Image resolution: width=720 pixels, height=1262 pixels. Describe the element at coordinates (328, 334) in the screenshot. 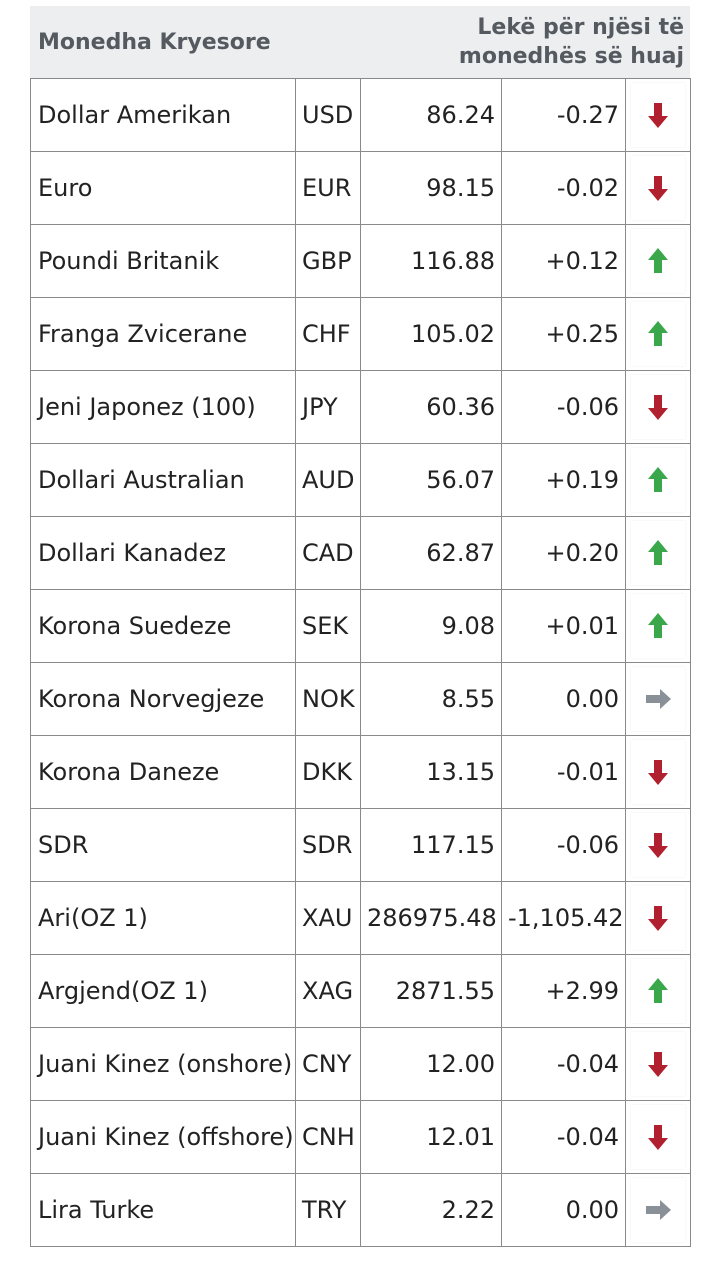

I see `currency-code: CHF` at that location.